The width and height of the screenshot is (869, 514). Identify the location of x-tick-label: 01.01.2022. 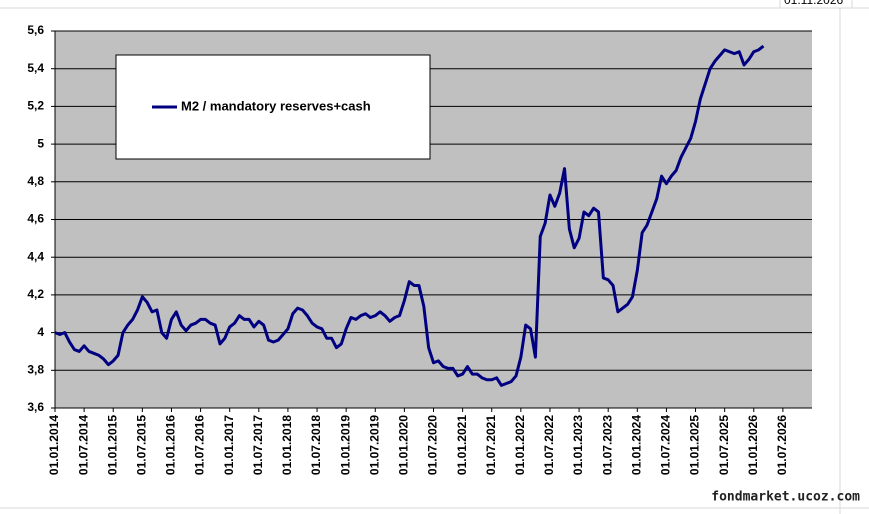
(520, 445).